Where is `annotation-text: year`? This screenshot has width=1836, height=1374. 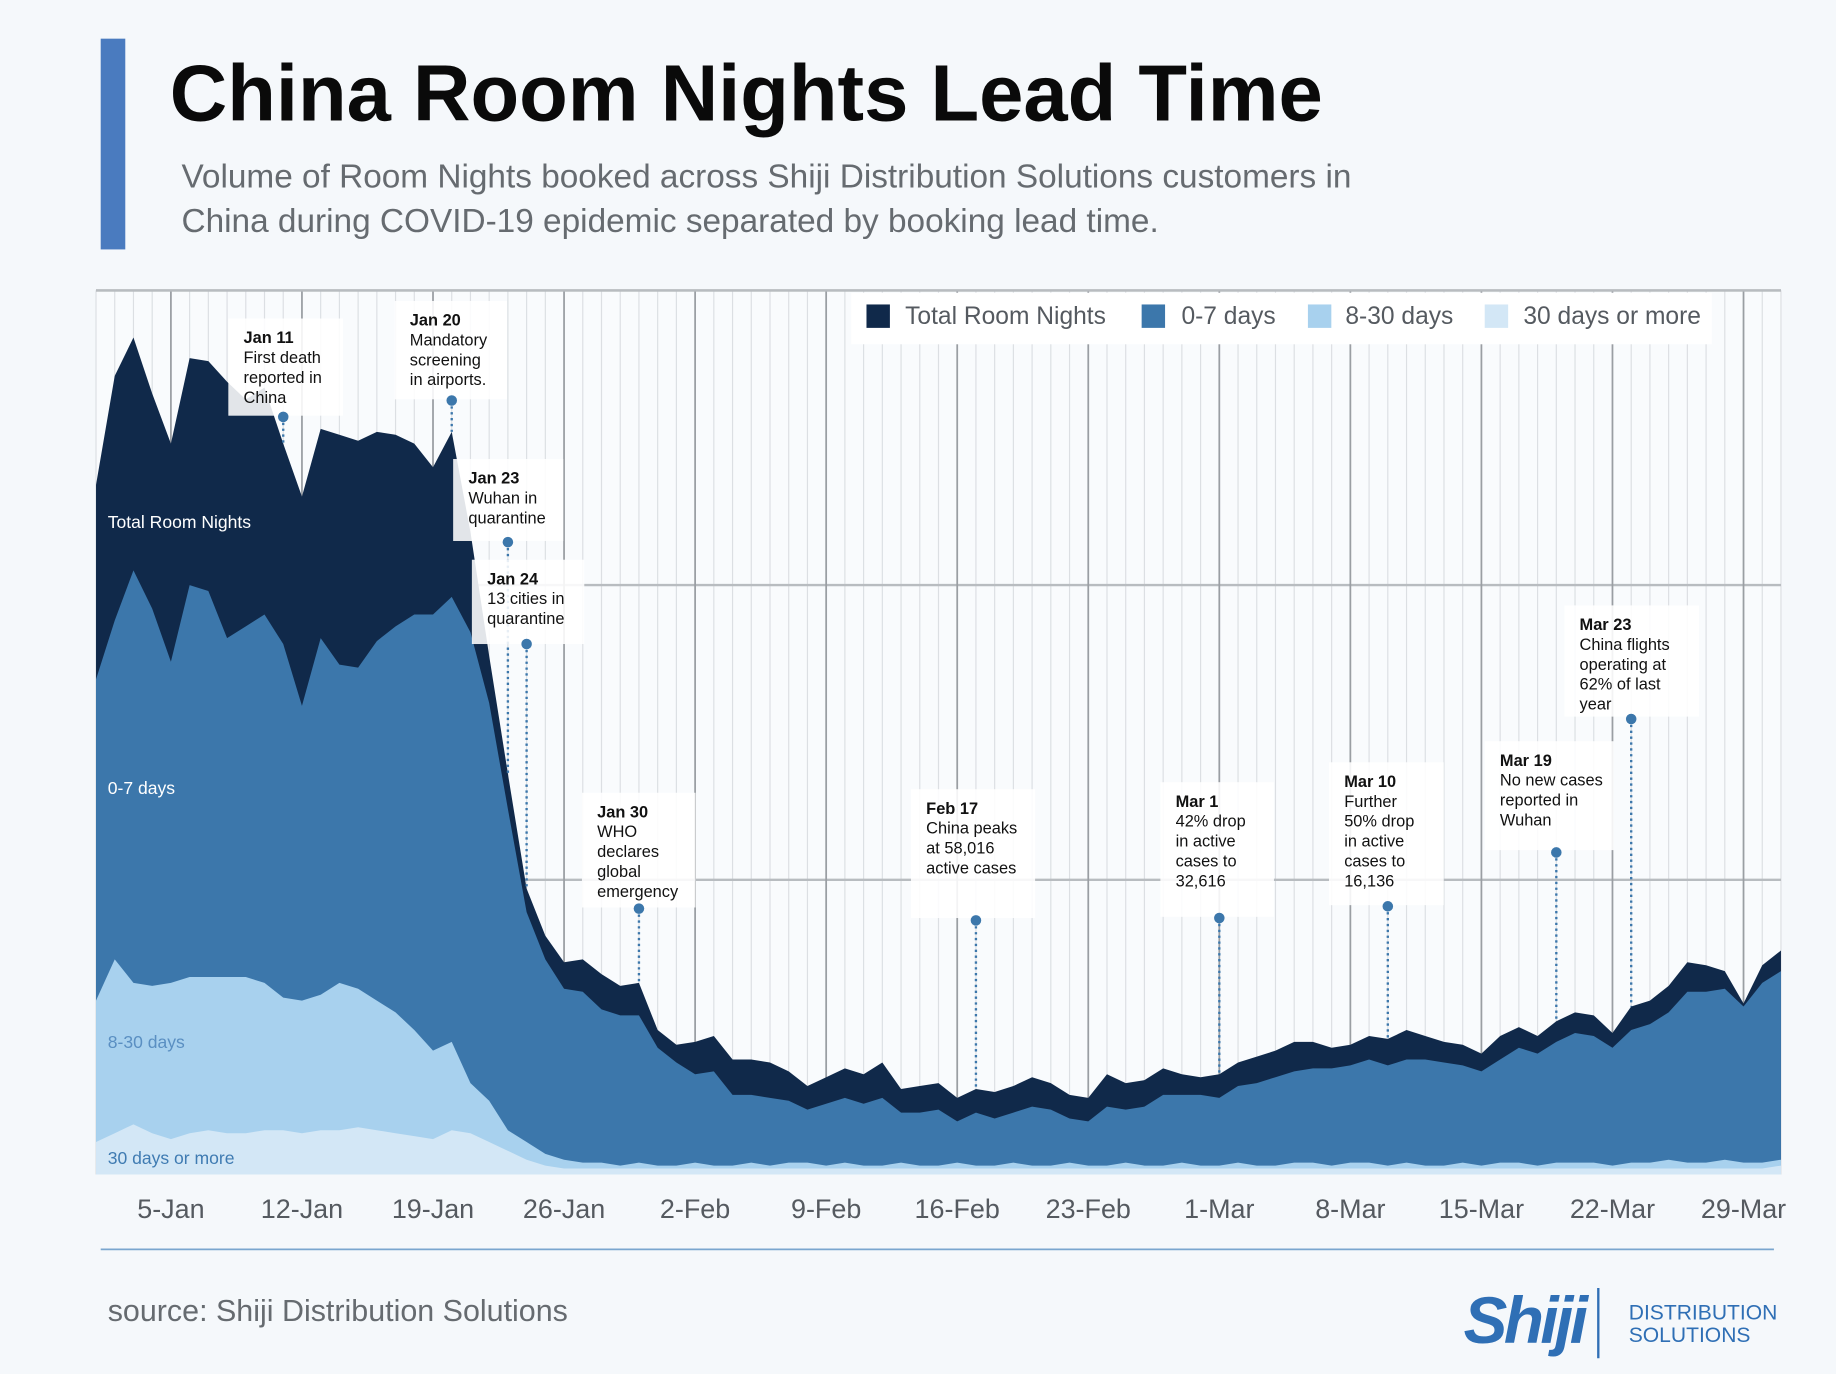 annotation-text: year is located at coordinates (1596, 705).